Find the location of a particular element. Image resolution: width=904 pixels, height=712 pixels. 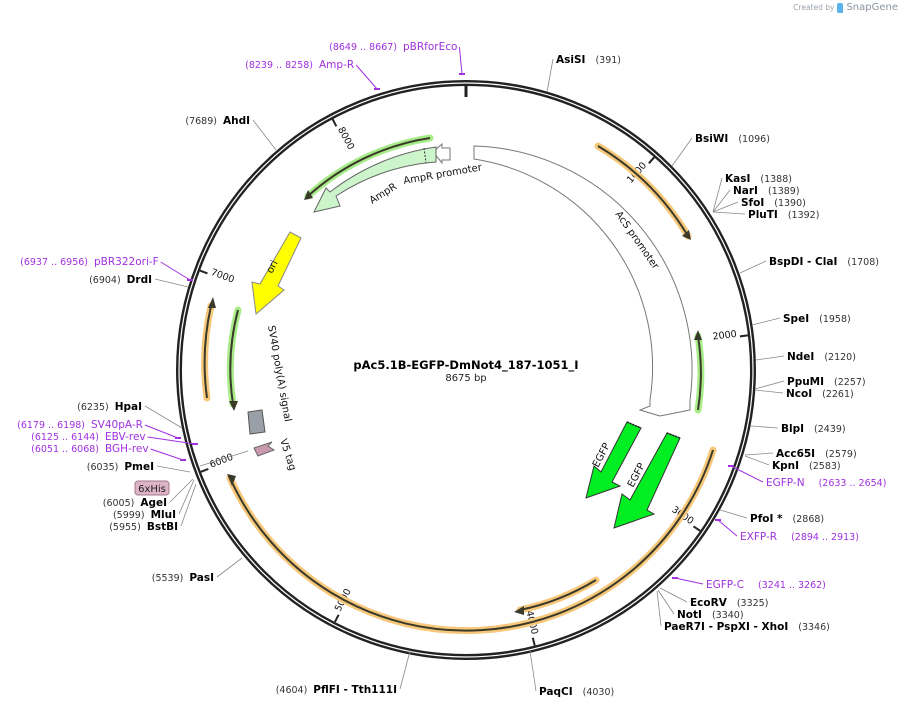

enzyme-site: BlpI (2439) is located at coordinates (798, 429).